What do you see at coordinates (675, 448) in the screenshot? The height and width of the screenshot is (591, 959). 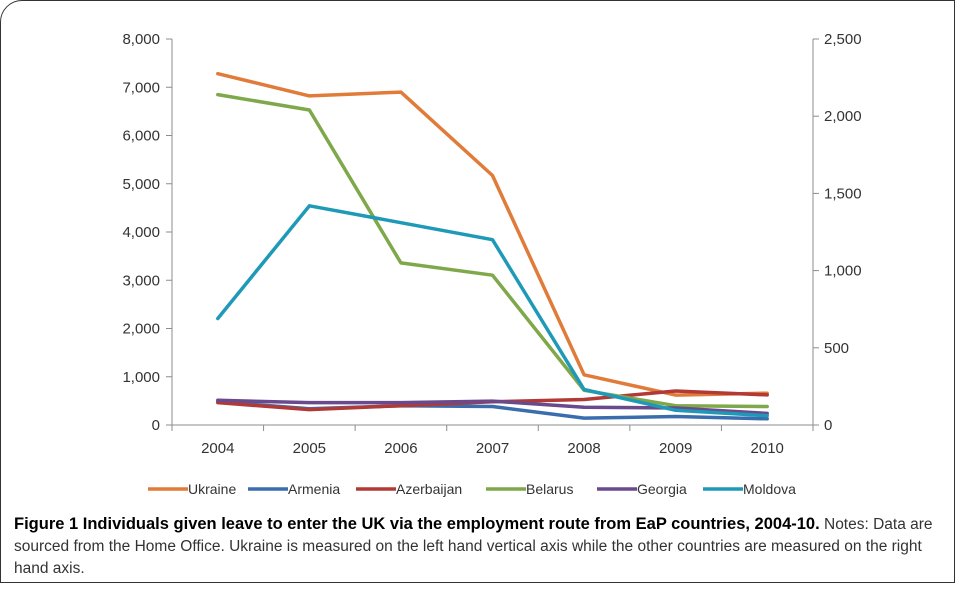 I see `x-tick-label: 2009` at bounding box center [675, 448].